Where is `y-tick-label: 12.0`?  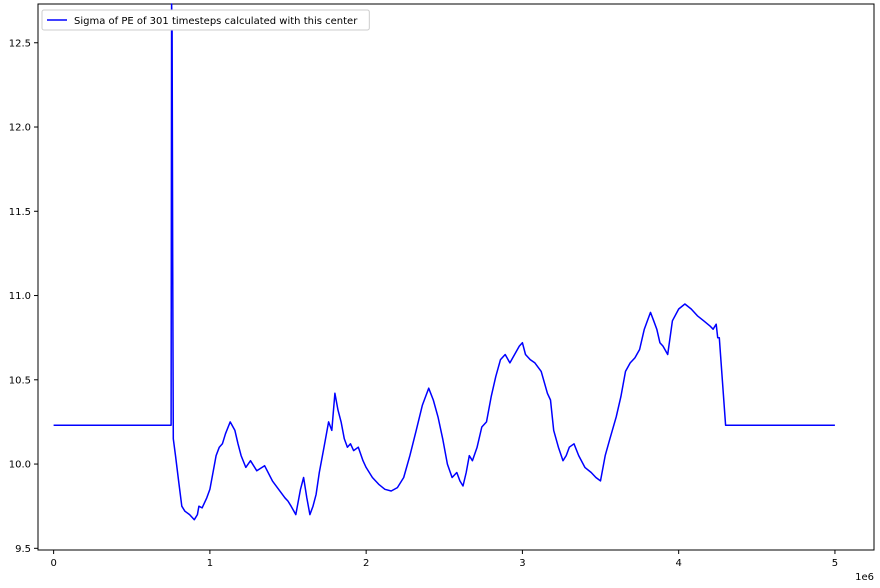
y-tick-label: 12.0 is located at coordinates (20, 128).